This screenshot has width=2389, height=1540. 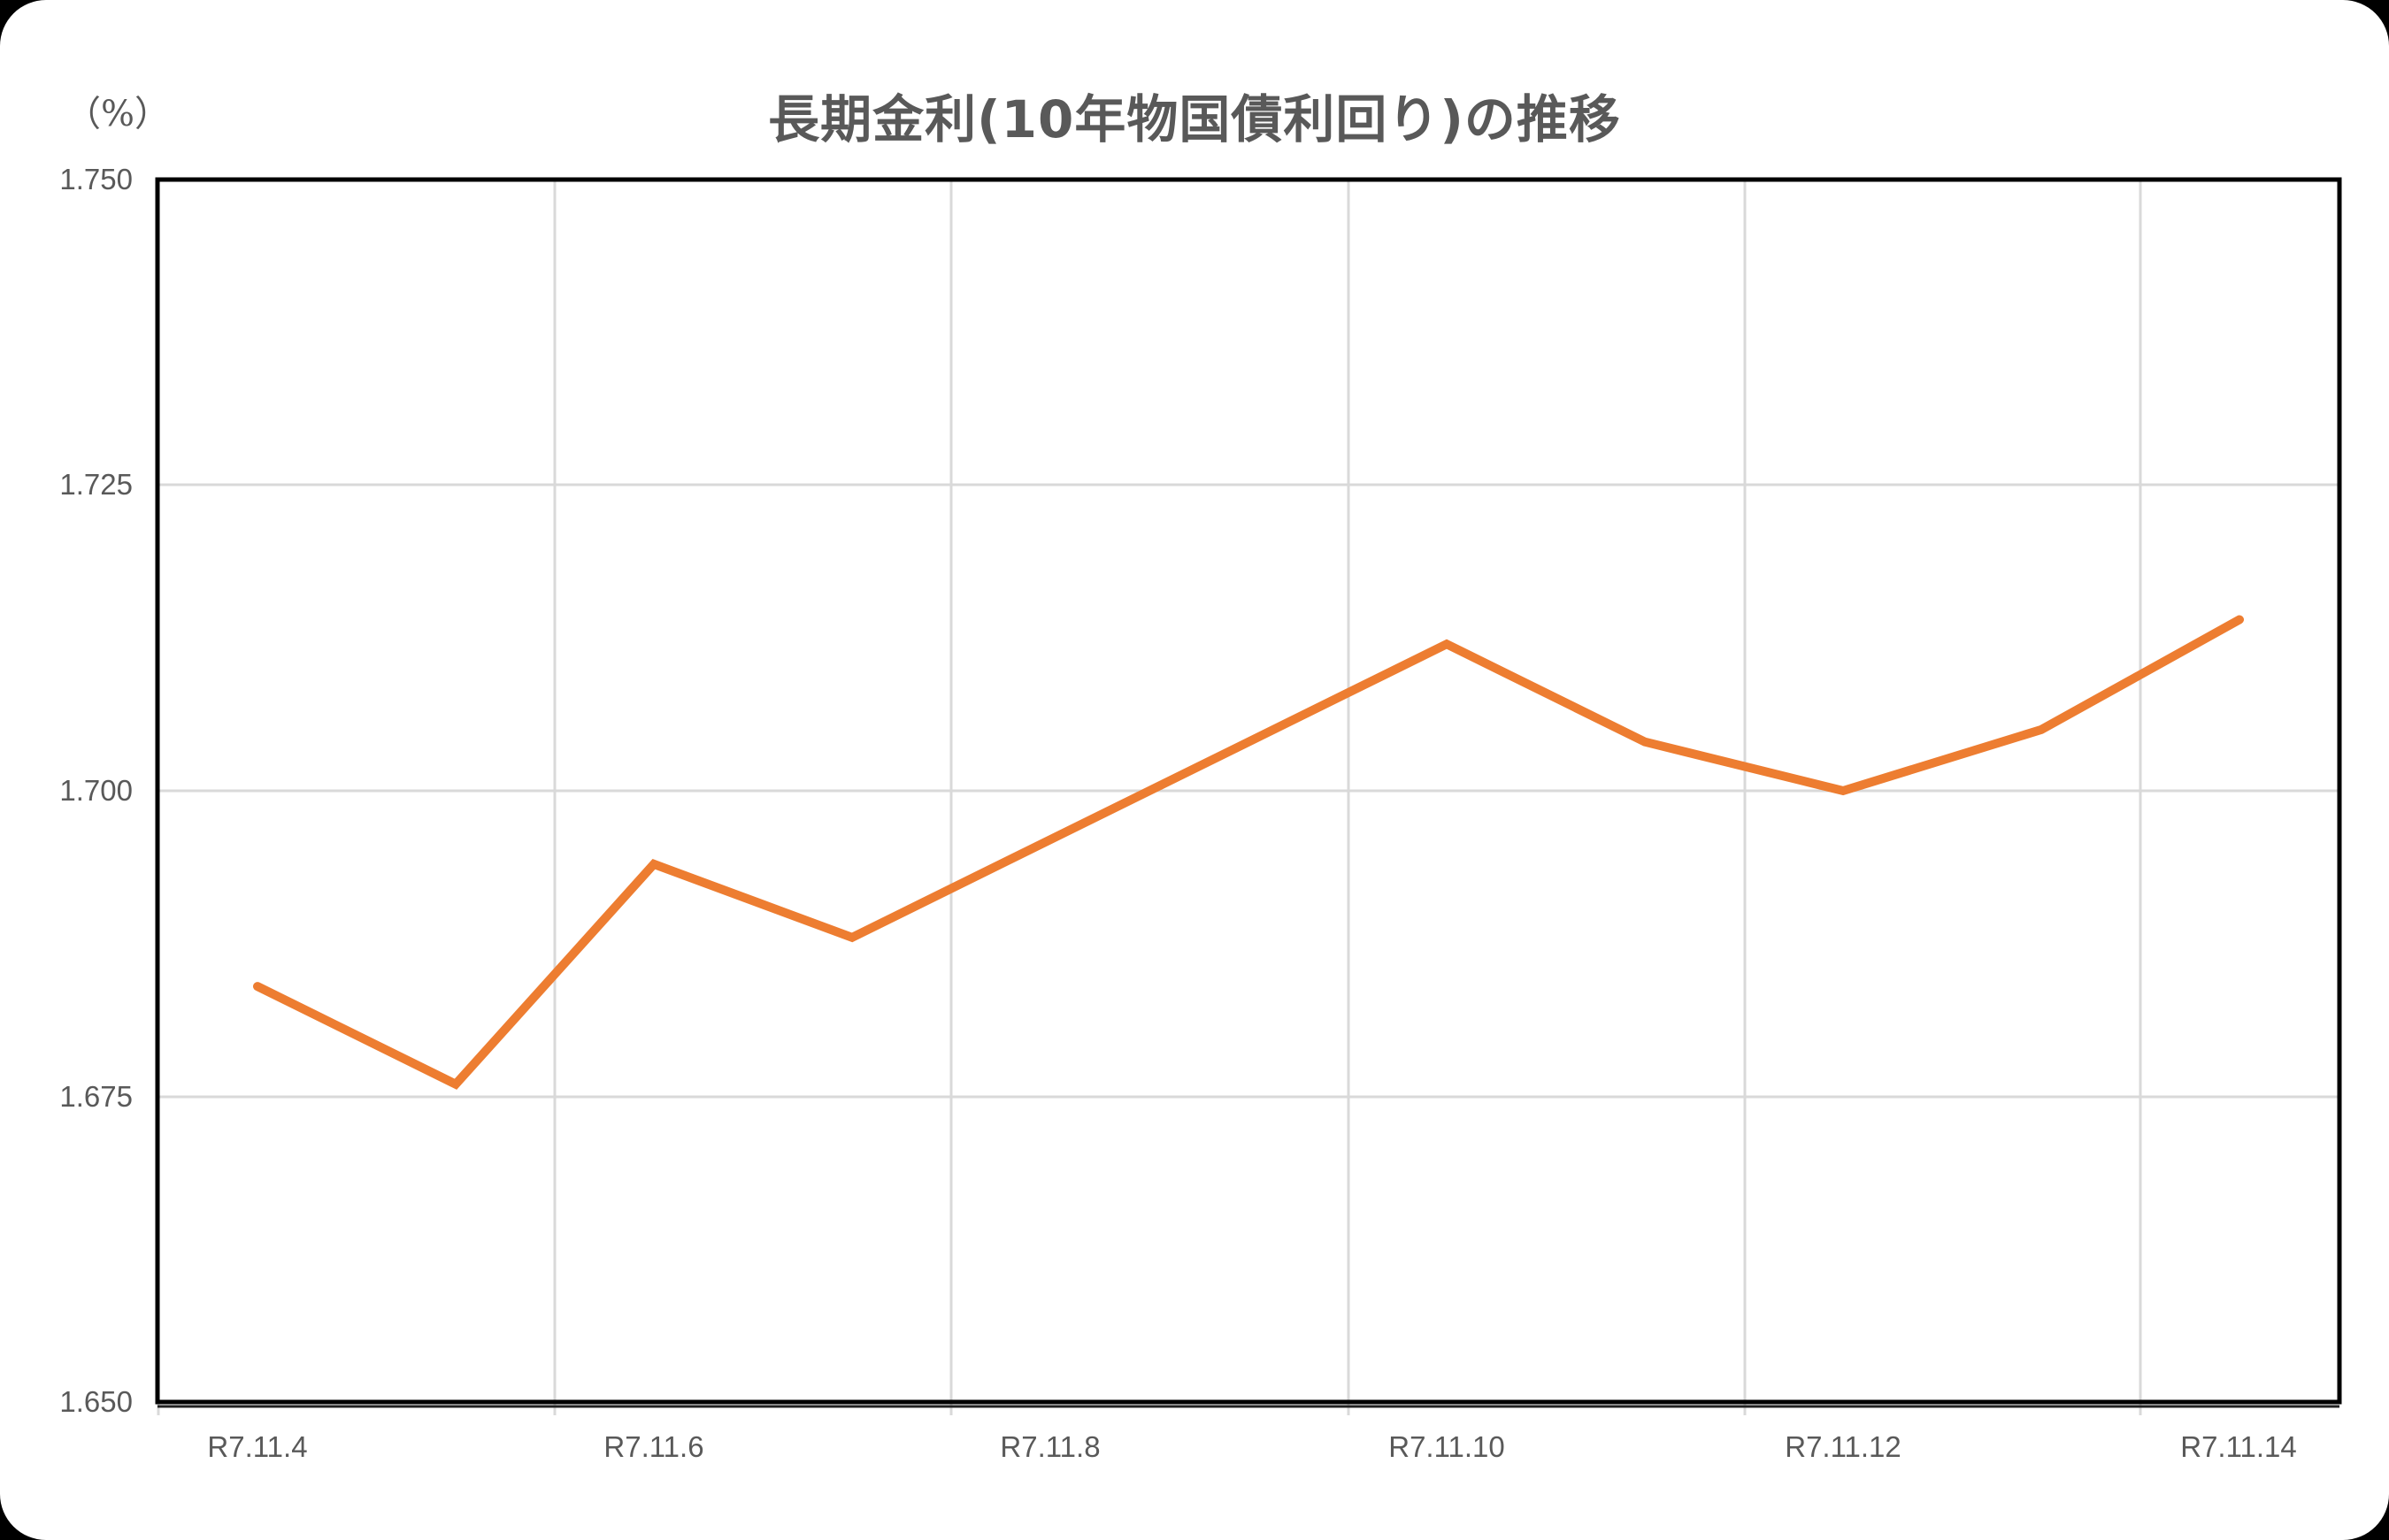 What do you see at coordinates (96, 484) in the screenshot?
I see `y-tick-label: 1.725` at bounding box center [96, 484].